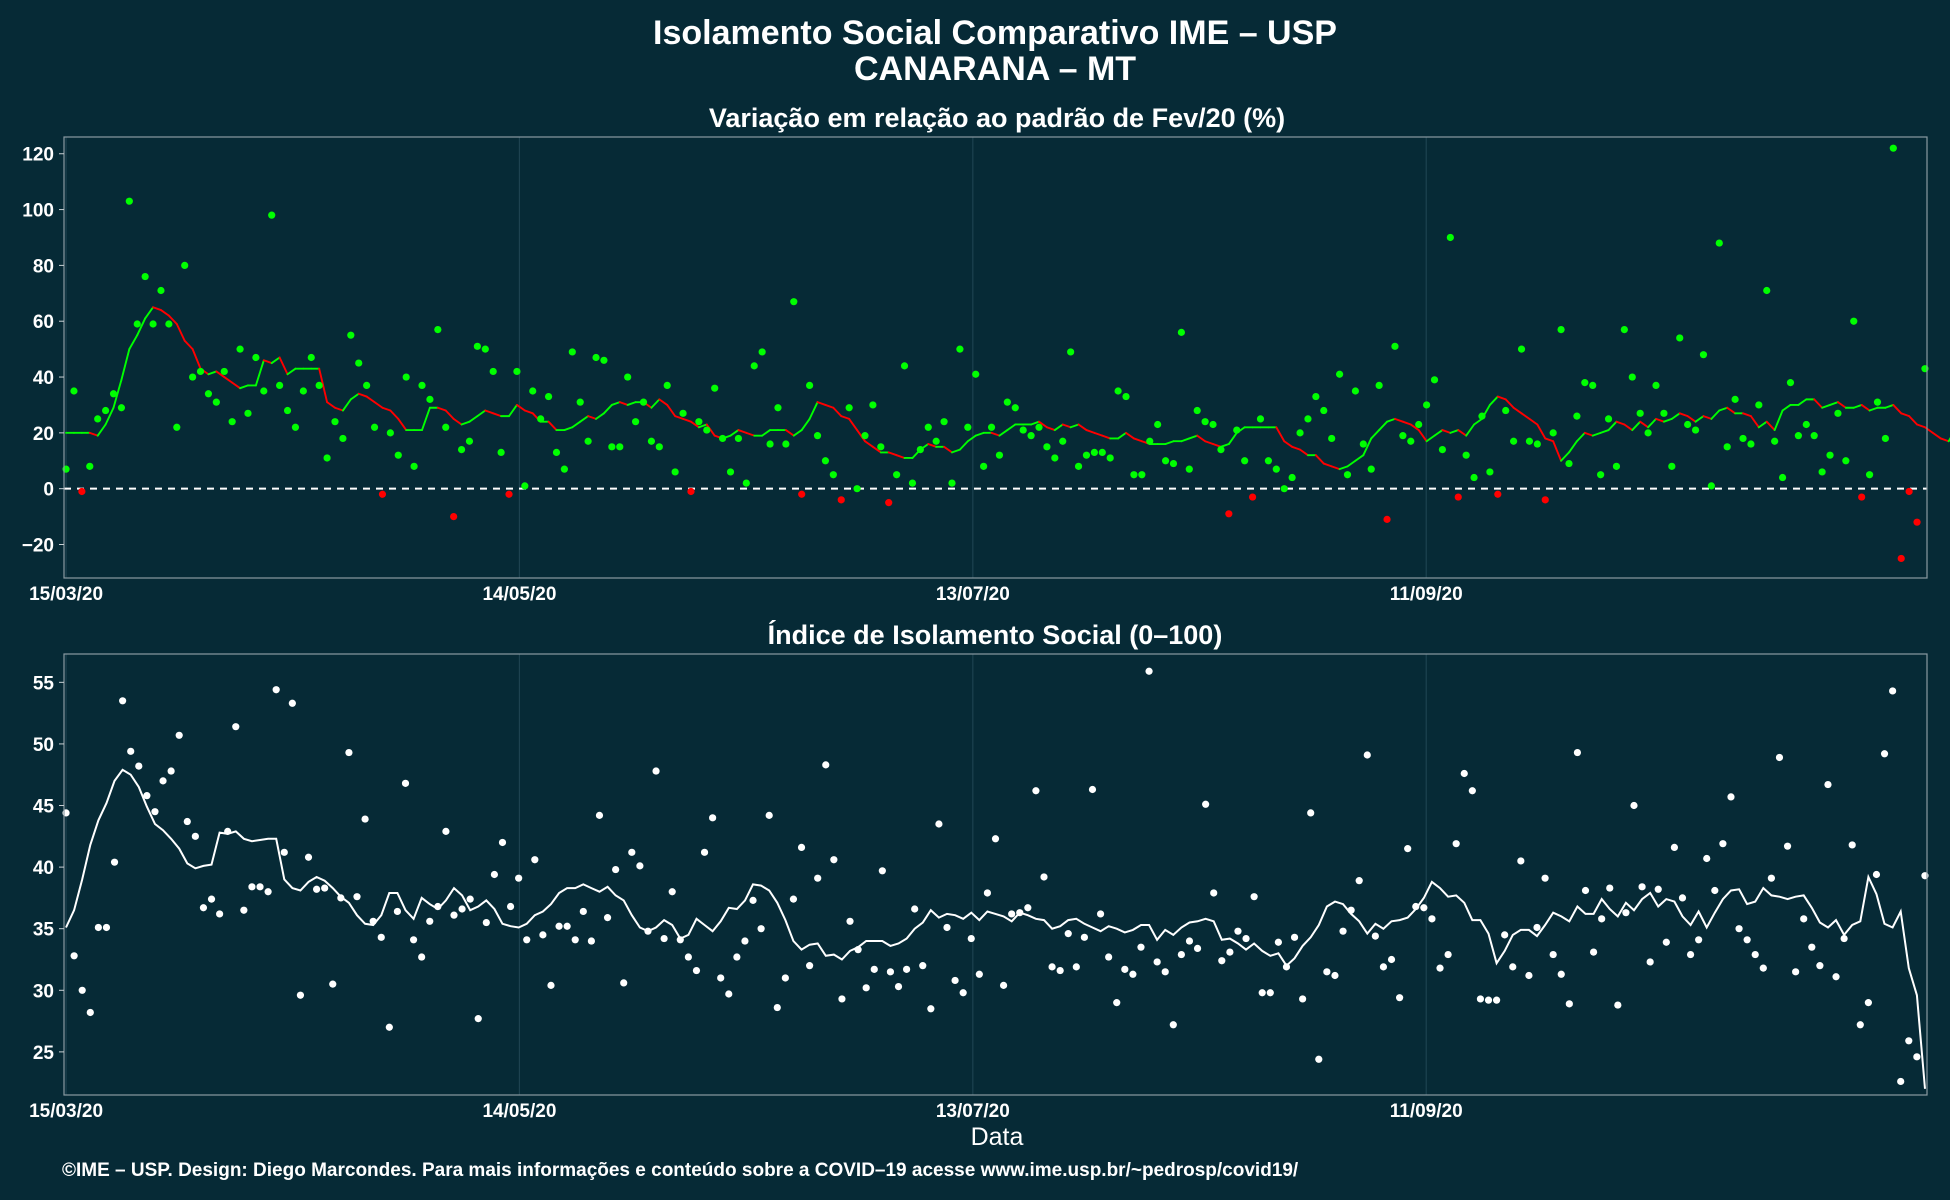 The width and height of the screenshot is (1950, 1200). What do you see at coordinates (44, 807) in the screenshot?
I see `y-tick-label: 45` at bounding box center [44, 807].